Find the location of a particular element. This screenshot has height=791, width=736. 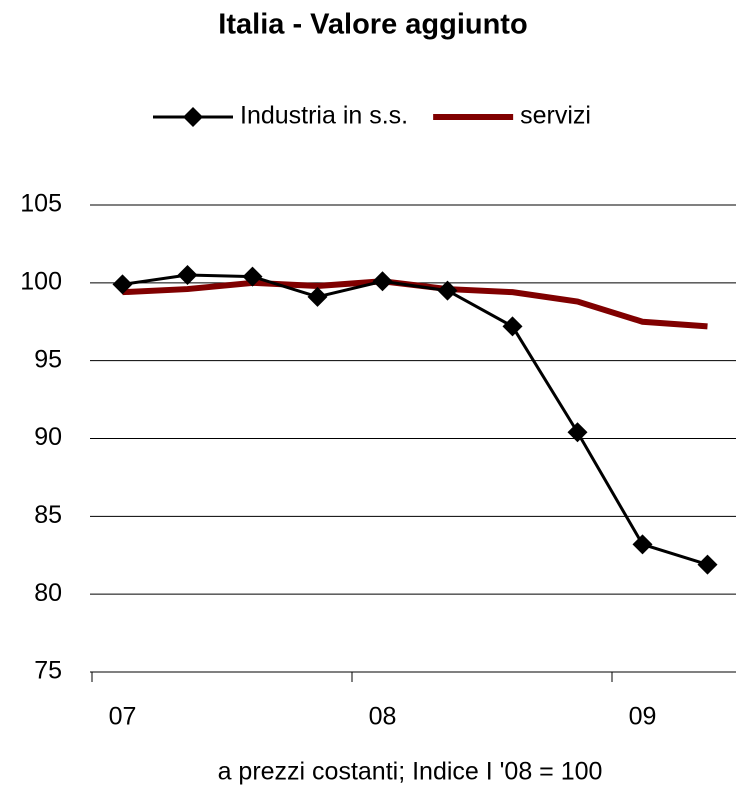

y-tick-label: 105 is located at coordinates (41, 204).